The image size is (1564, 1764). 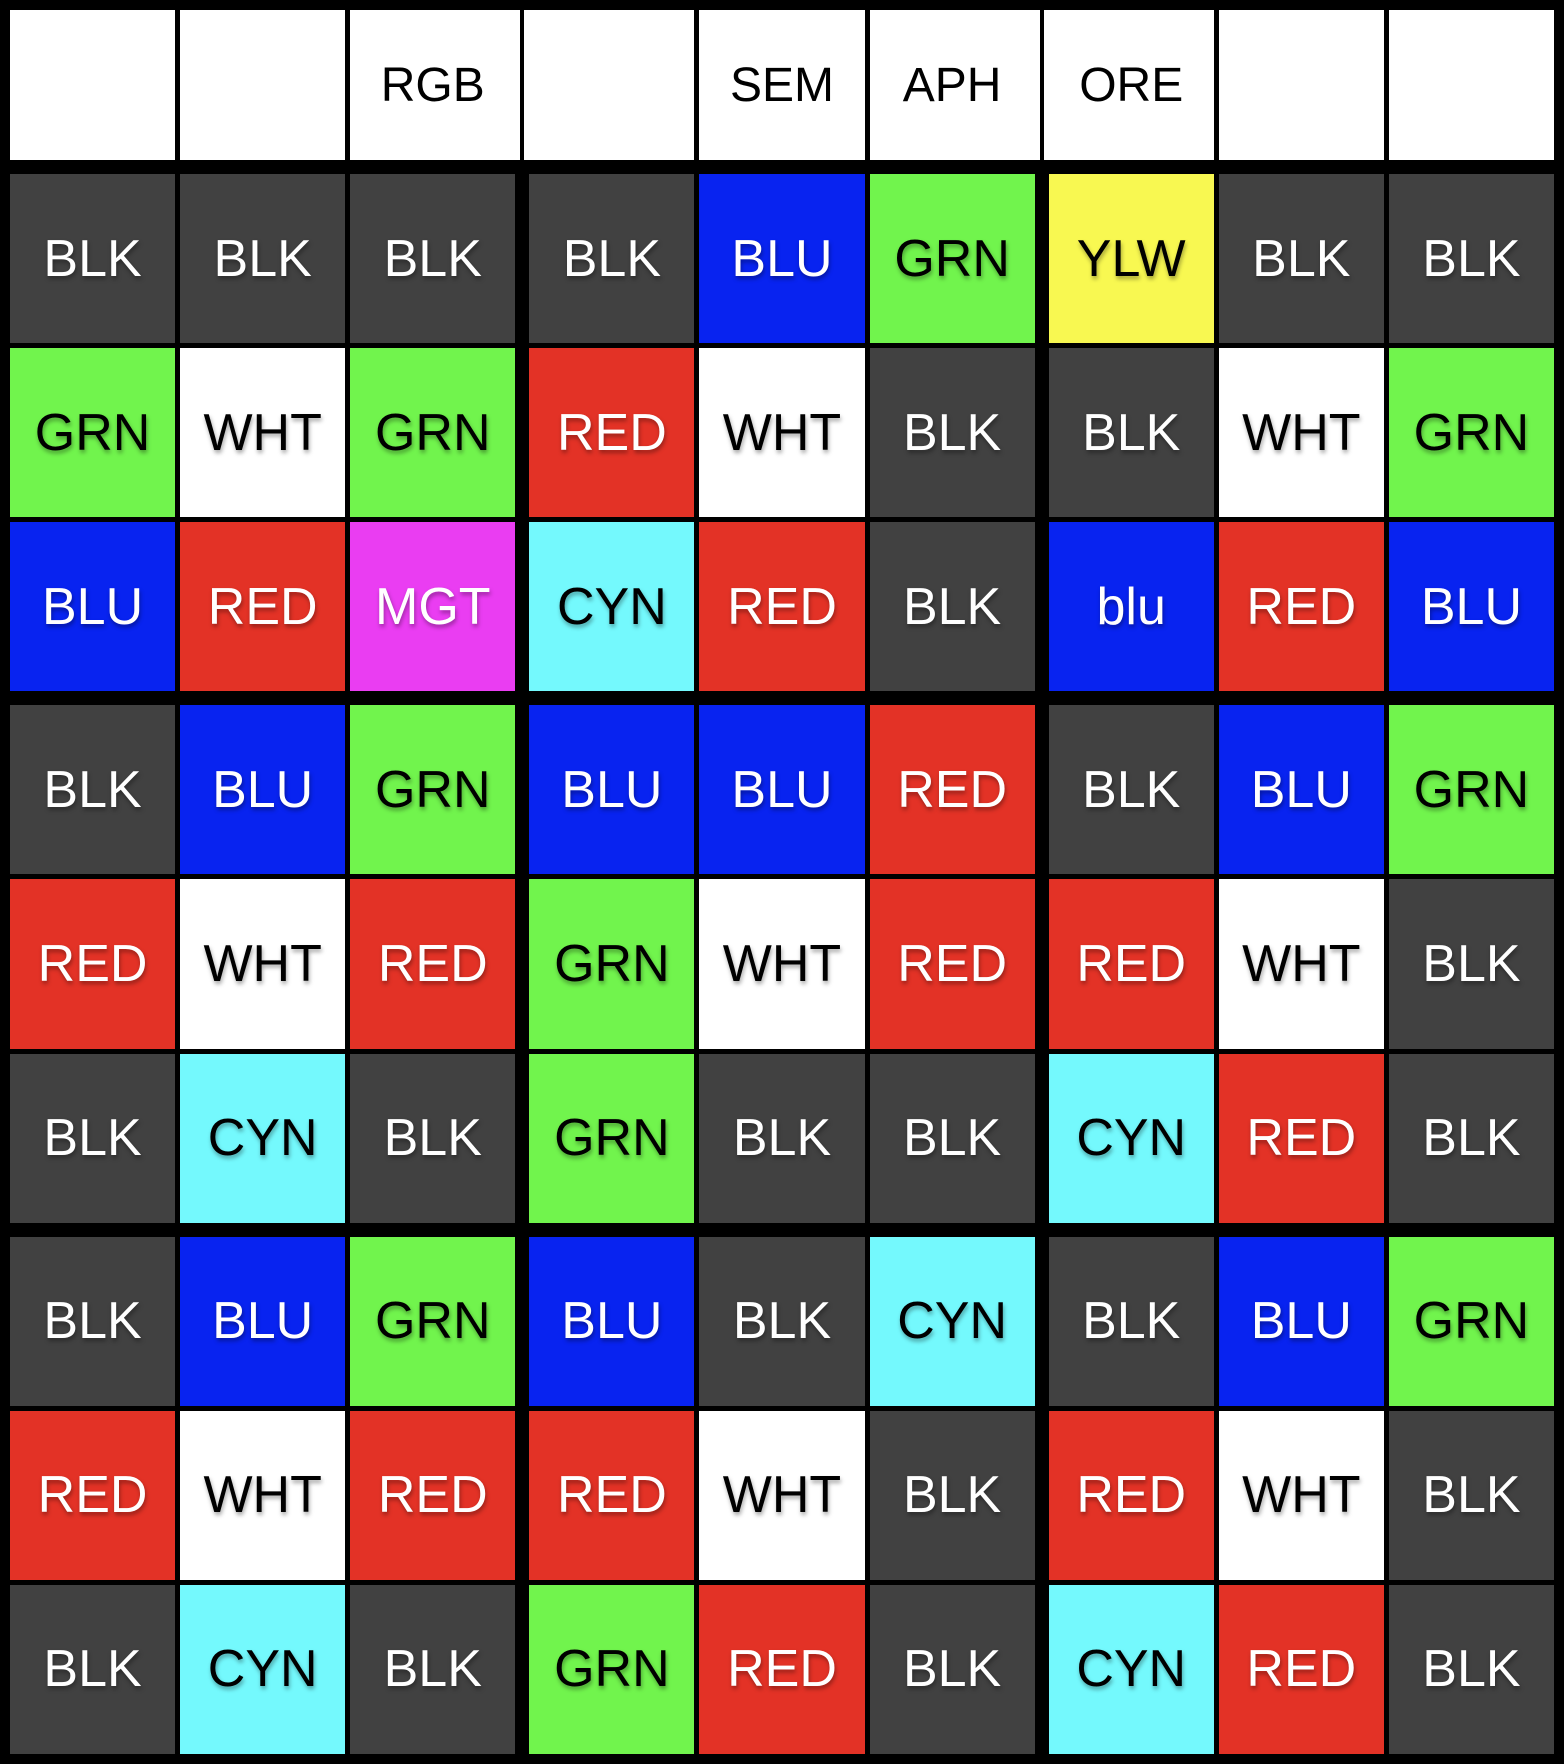 I want to click on grid-cell: MGT, so click(x=433, y=607).